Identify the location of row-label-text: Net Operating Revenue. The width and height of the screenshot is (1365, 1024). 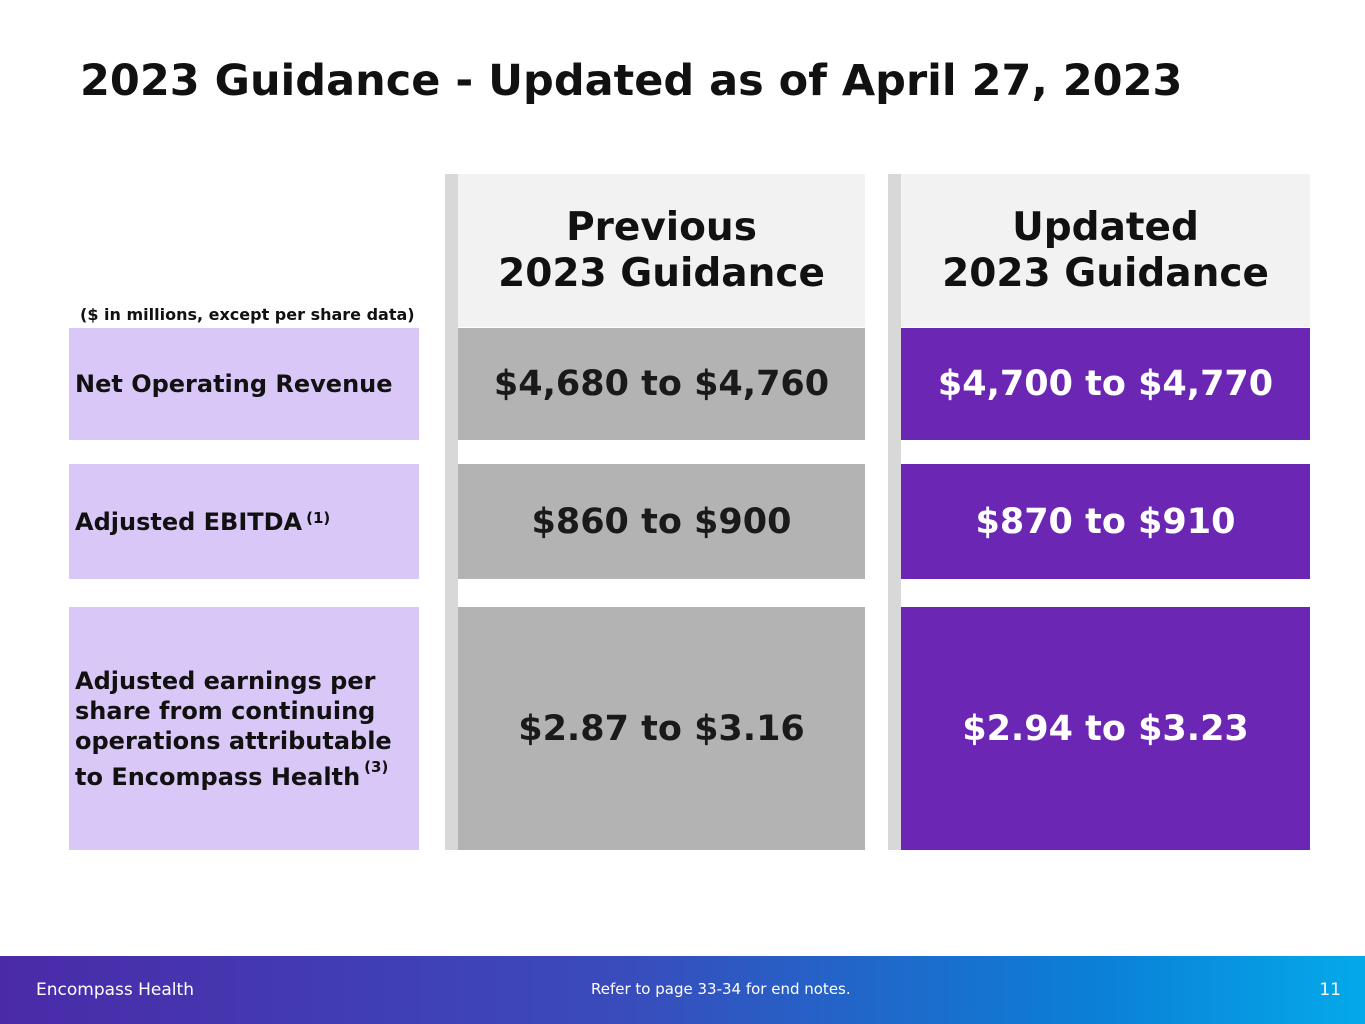
(234, 384).